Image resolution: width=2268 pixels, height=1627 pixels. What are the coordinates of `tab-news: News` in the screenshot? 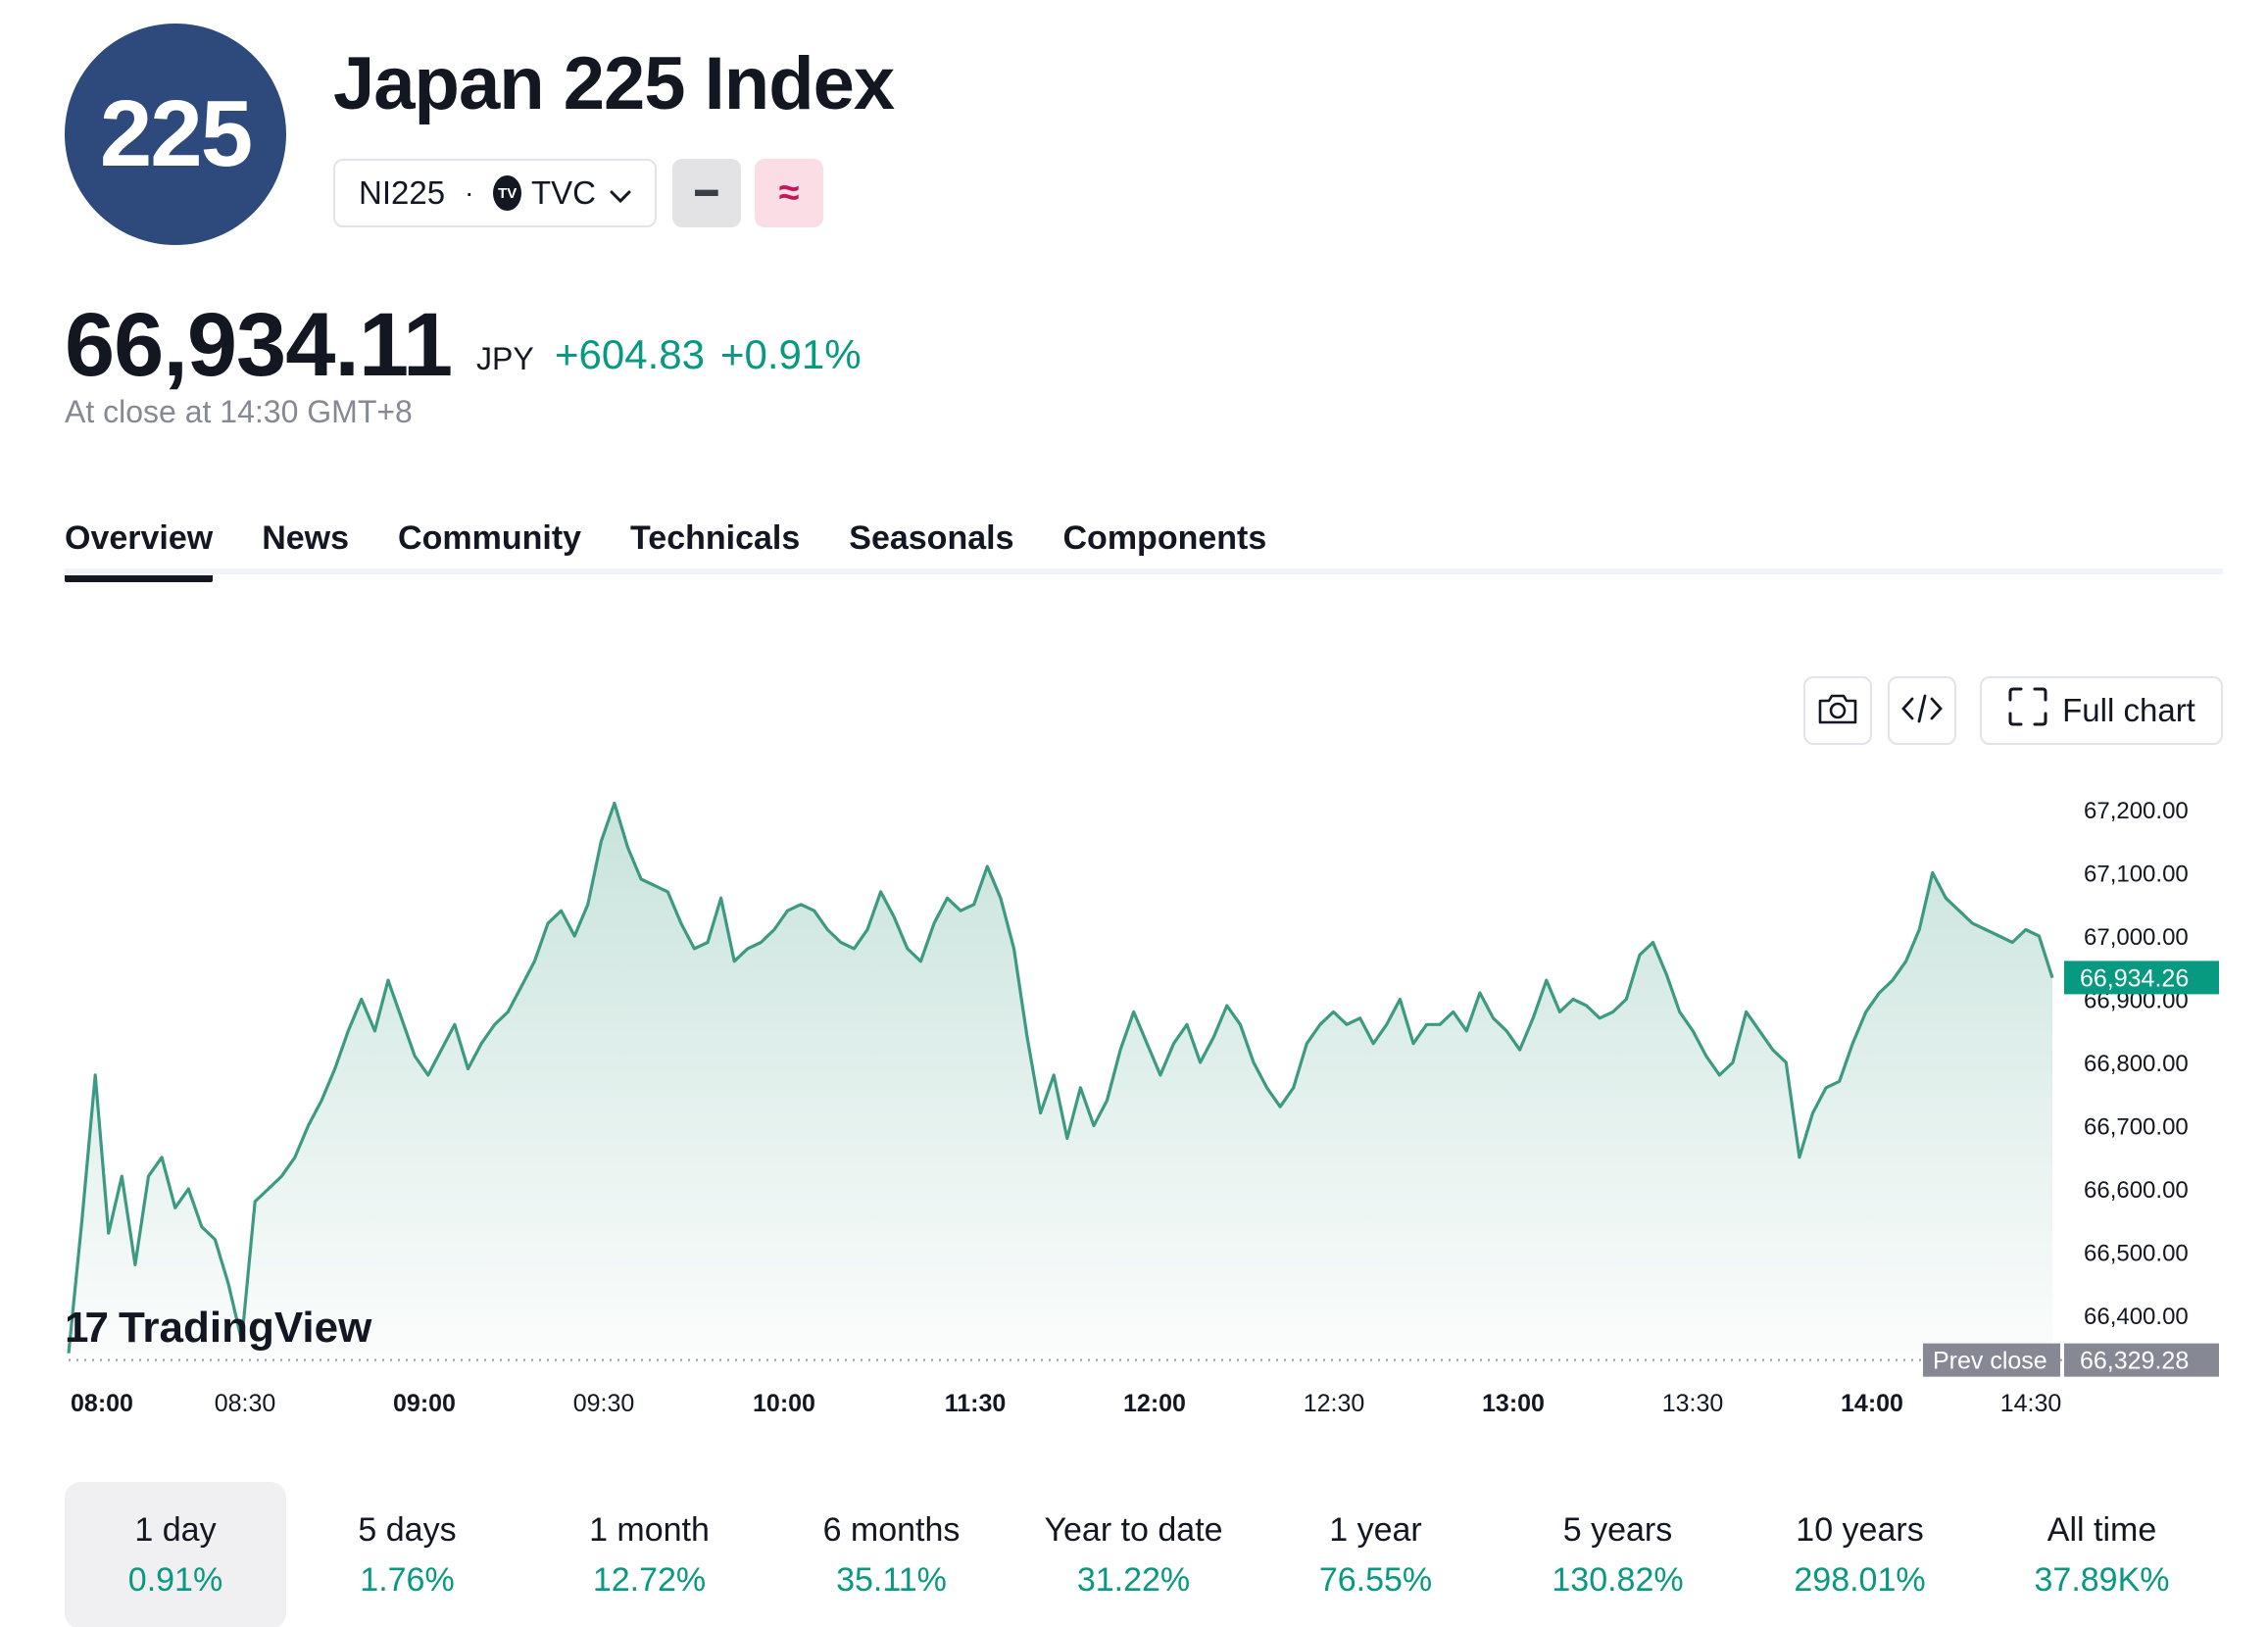 It's located at (306, 538).